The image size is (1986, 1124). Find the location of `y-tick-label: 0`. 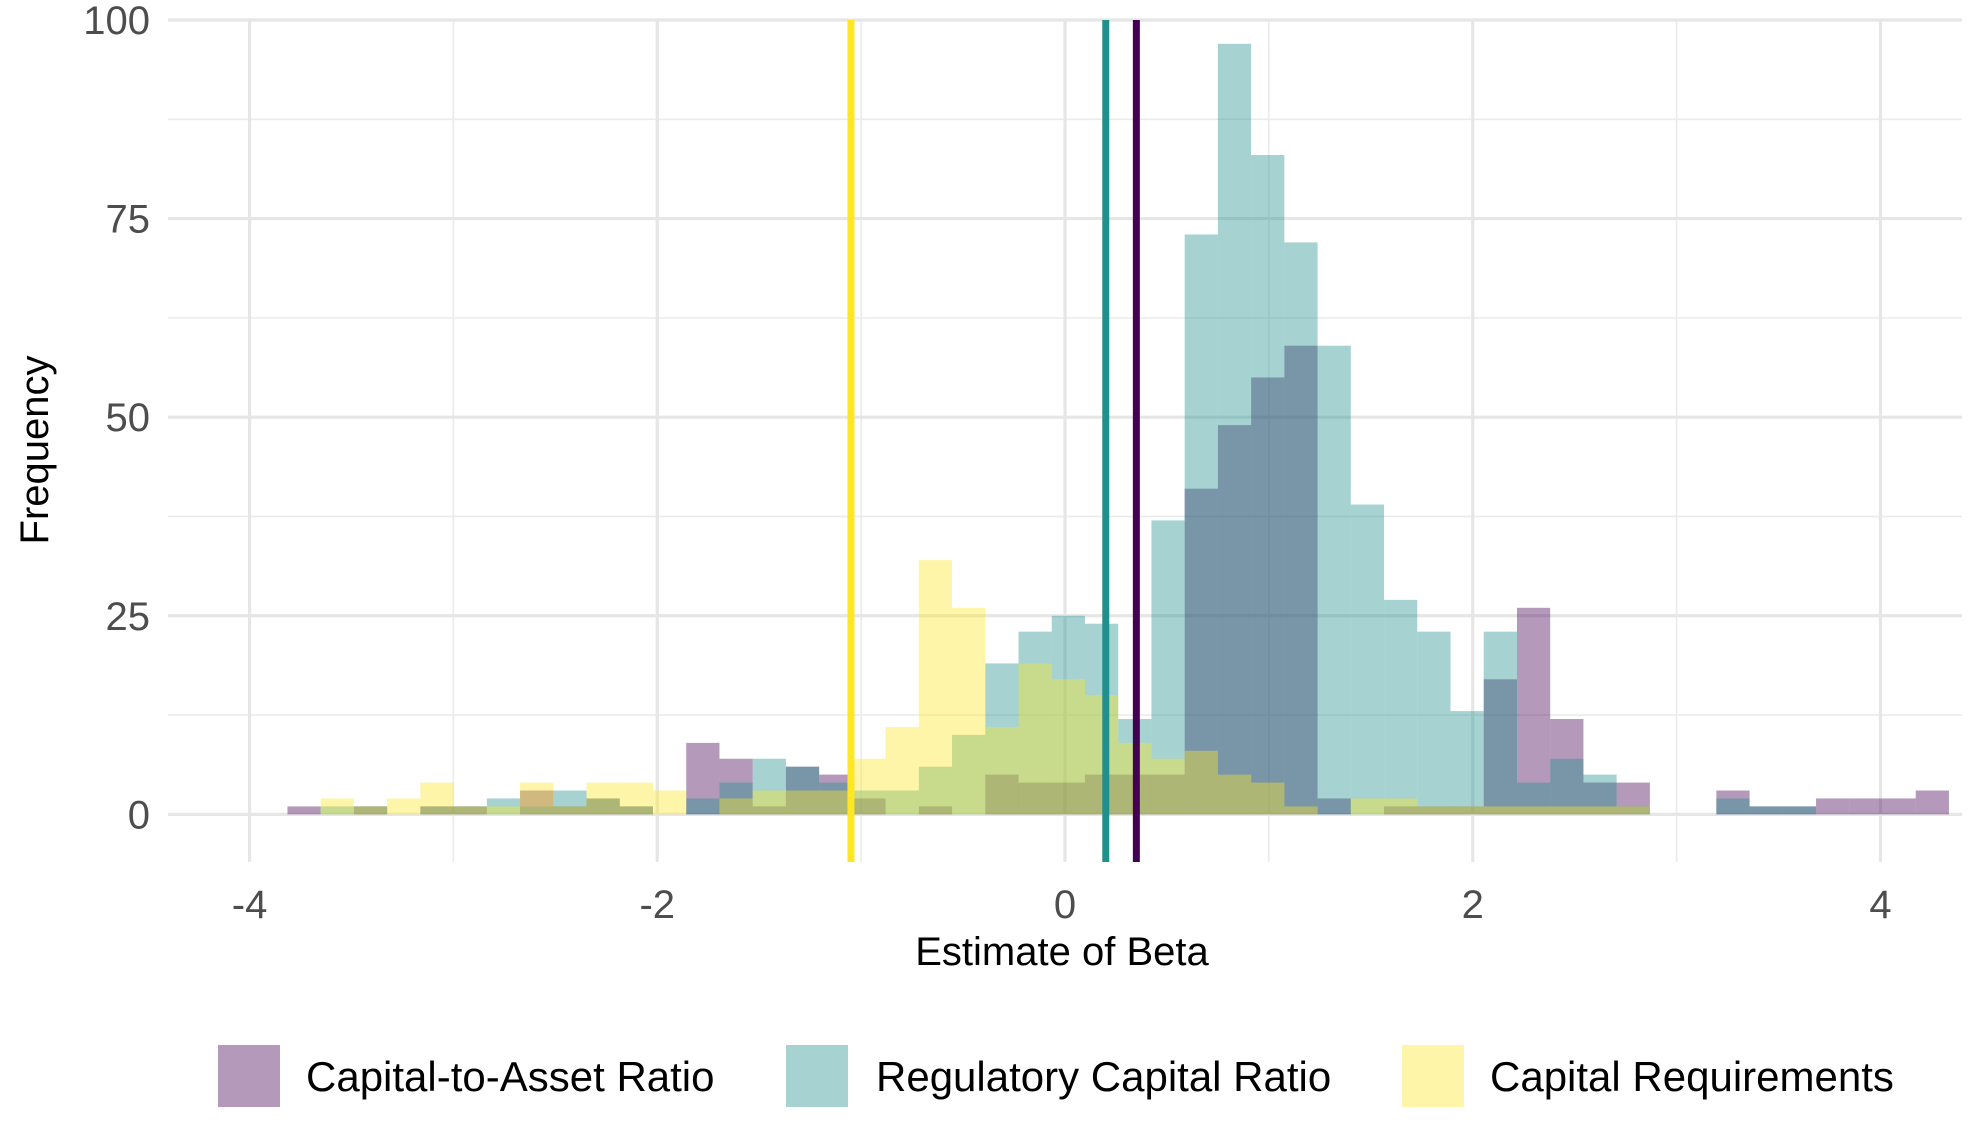

y-tick-label: 0 is located at coordinates (139, 815).